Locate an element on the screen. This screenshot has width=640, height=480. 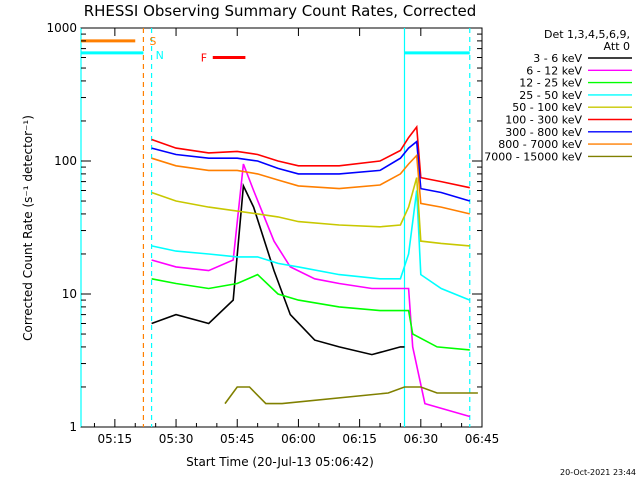
legend-label-1: 6 - 12 keV is located at coordinates (554, 70).